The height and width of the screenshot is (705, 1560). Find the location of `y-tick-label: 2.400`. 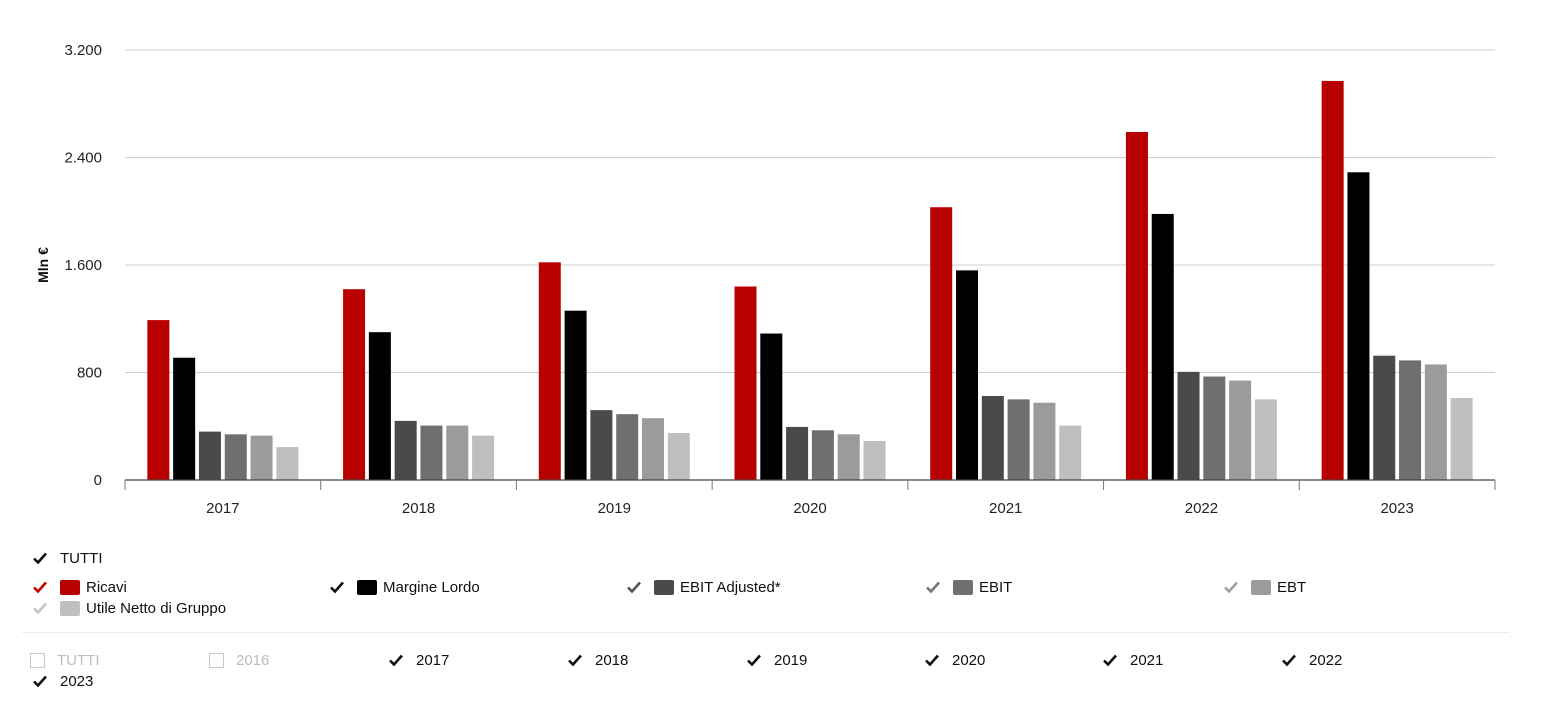

y-tick-label: 2.400 is located at coordinates (83, 158).